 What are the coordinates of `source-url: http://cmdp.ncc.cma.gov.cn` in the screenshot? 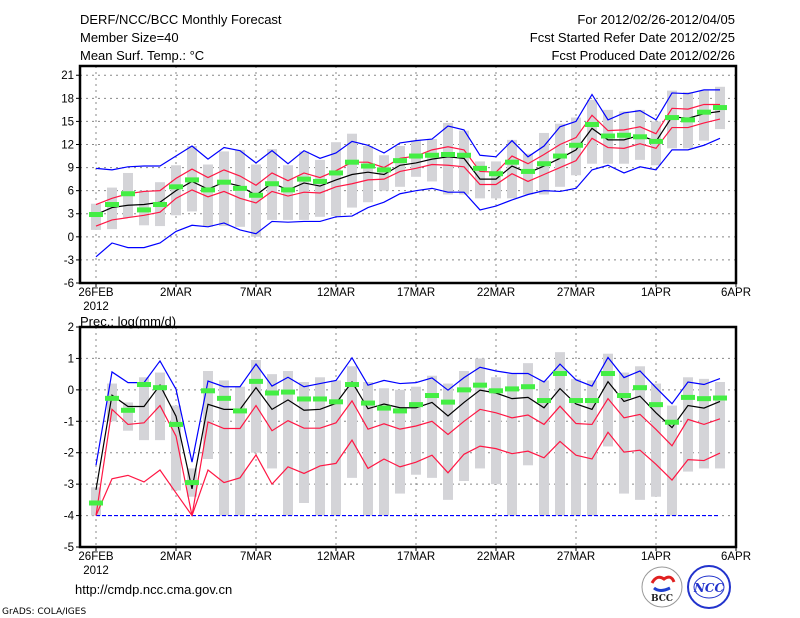 It's located at (153, 589).